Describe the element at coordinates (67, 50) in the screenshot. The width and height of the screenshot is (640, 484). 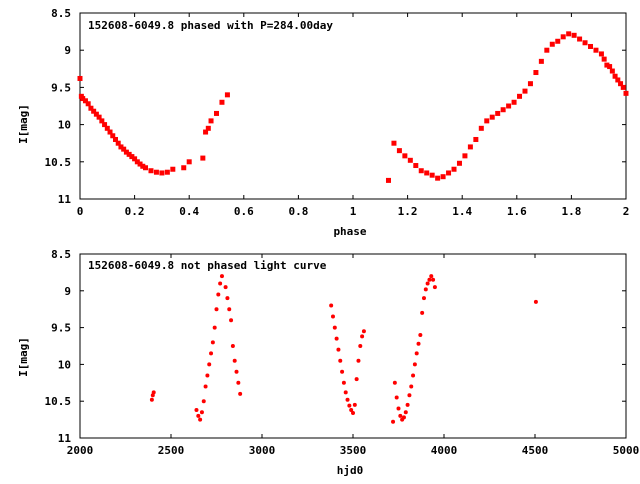
I see `phased-y-tick-label: 9` at that location.